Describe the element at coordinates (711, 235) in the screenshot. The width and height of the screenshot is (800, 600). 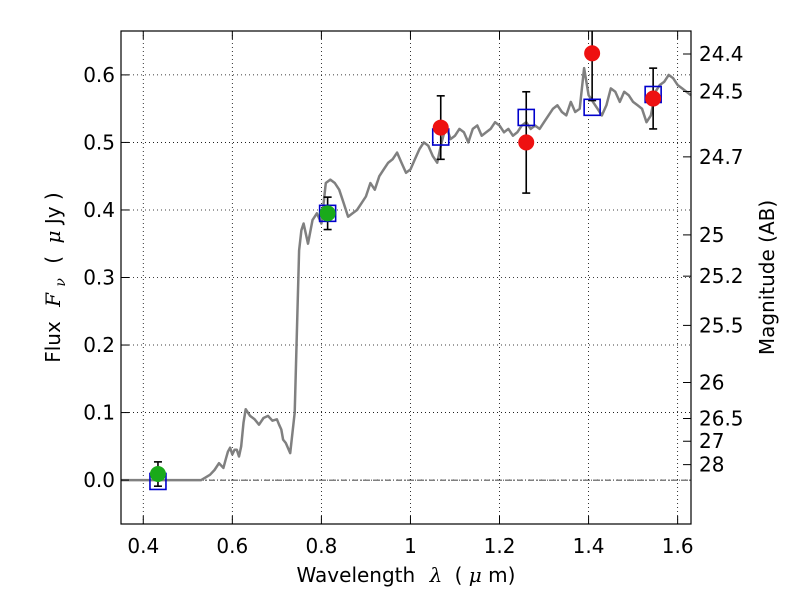
I see `magnitude-tick-label: 25` at that location.